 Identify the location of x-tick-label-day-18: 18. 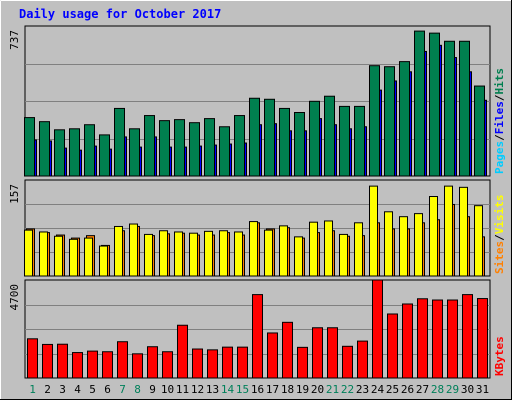
(287, 389).